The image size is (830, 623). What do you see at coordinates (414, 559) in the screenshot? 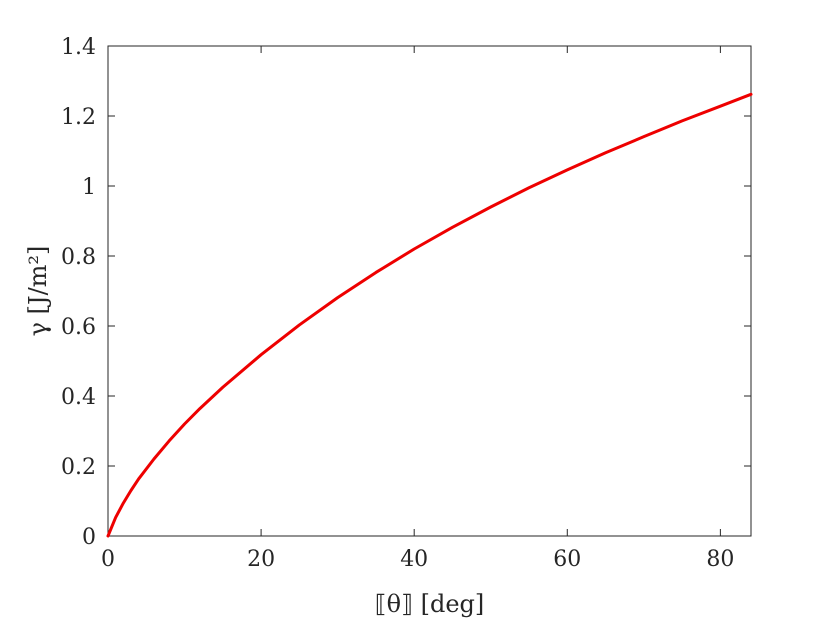
I see `x-tick-label: 40` at bounding box center [414, 559].